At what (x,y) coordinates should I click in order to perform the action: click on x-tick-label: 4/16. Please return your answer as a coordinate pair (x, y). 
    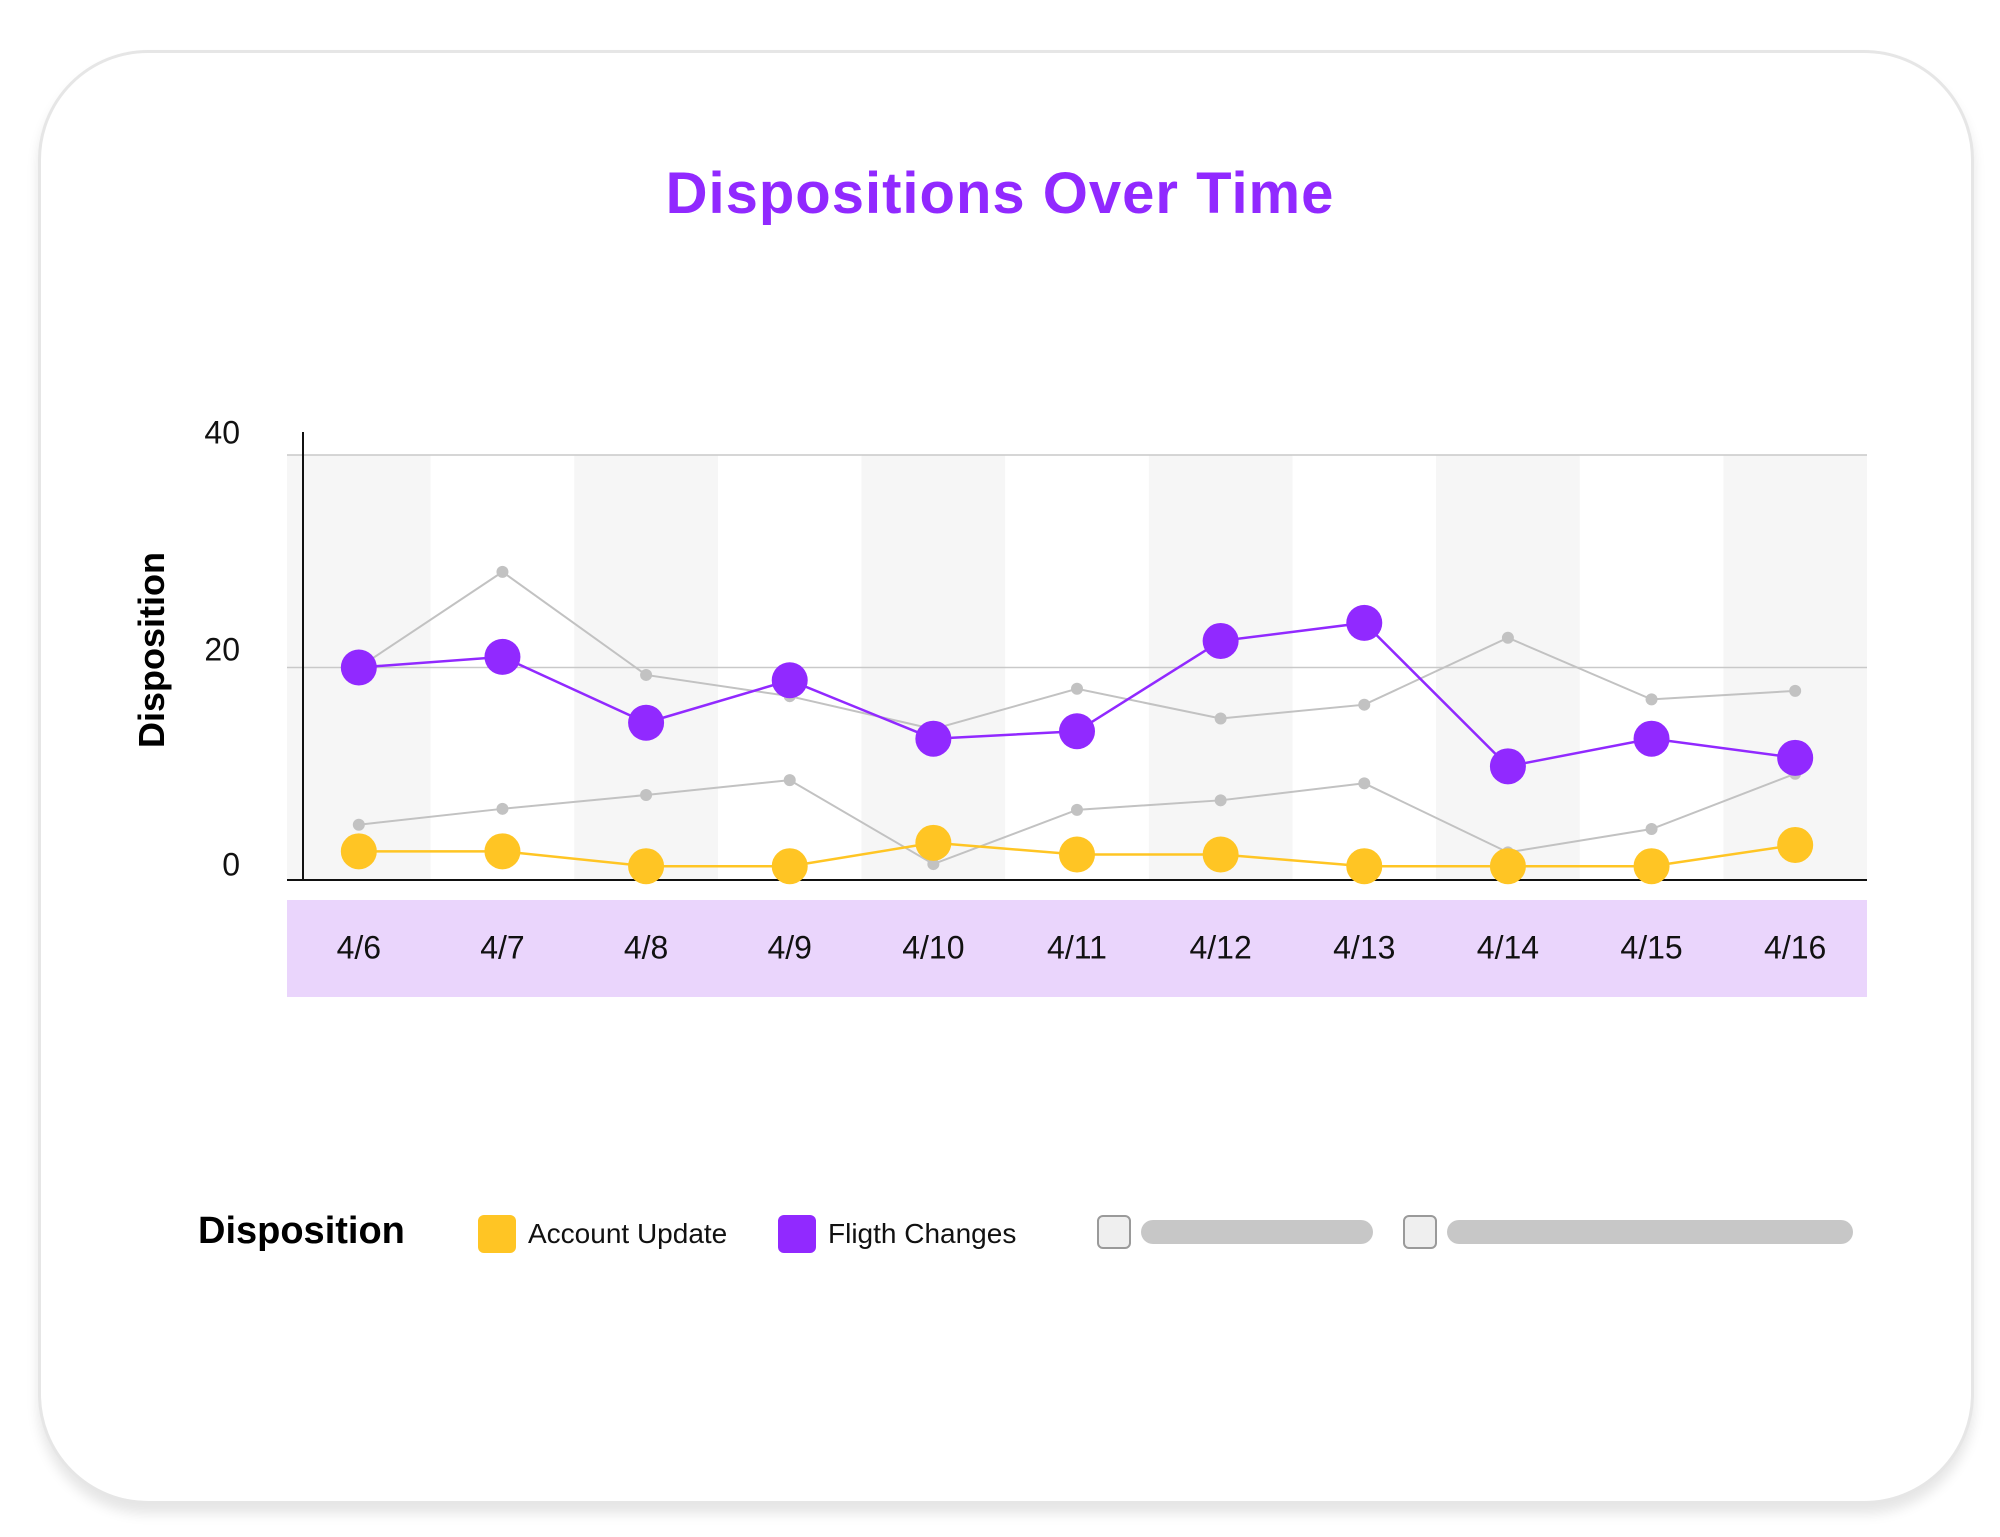
    Looking at the image, I should click on (1795, 947).